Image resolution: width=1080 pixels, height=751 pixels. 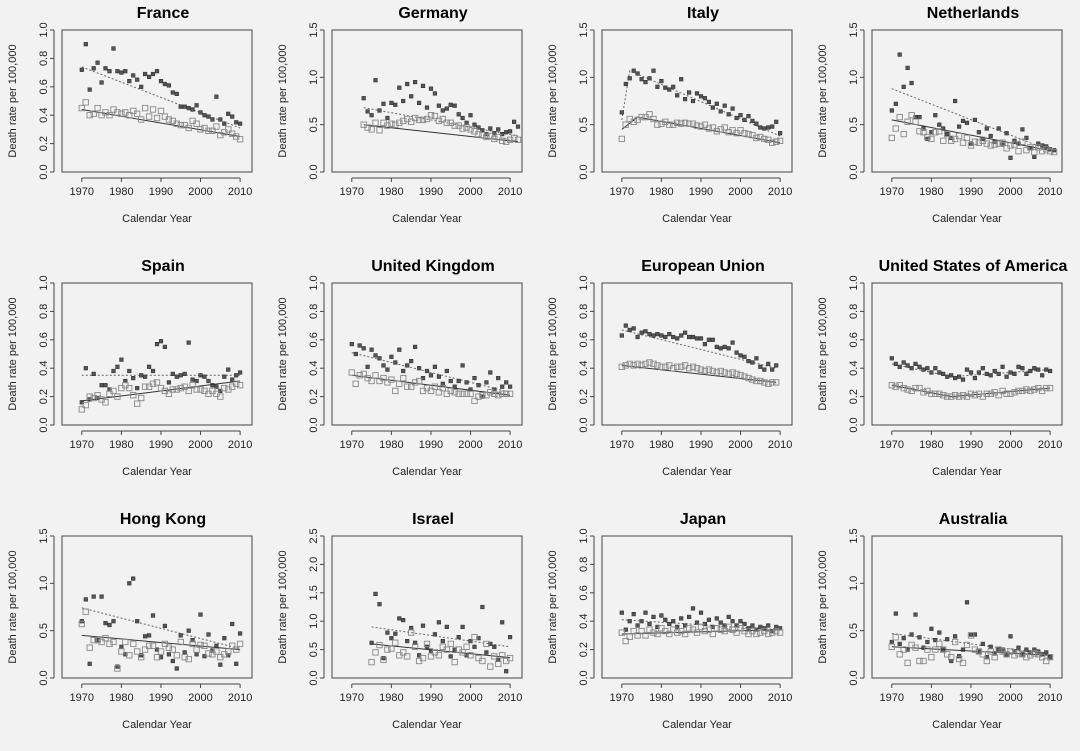 I want to click on trend-line-solid, so click(x=161, y=642).